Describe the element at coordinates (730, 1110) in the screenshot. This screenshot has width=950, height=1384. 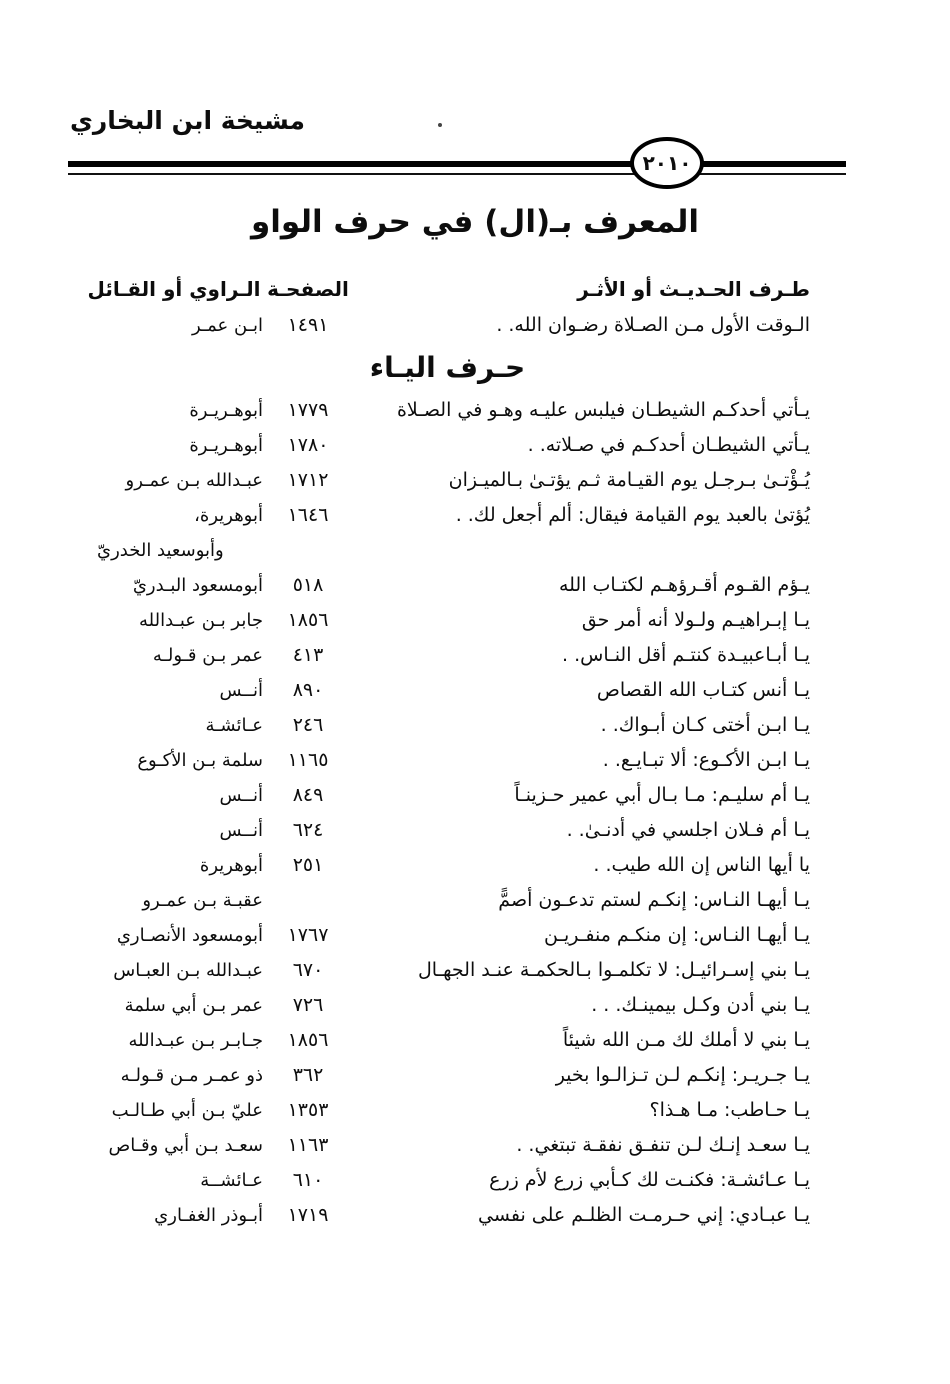
I see `hadith-text: يـا حـاطب: مـا هـذا؟` at that location.